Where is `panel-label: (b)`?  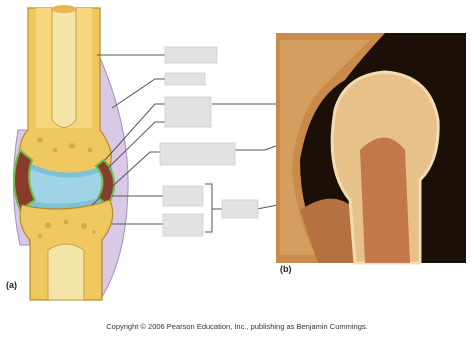 panel-label: (b) is located at coordinates (286, 269).